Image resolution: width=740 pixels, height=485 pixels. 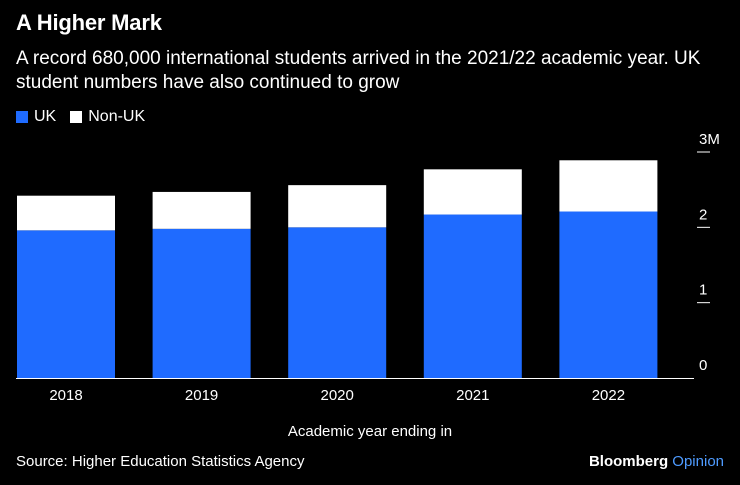 I want to click on legend-swatch-non-uk, so click(x=76, y=117).